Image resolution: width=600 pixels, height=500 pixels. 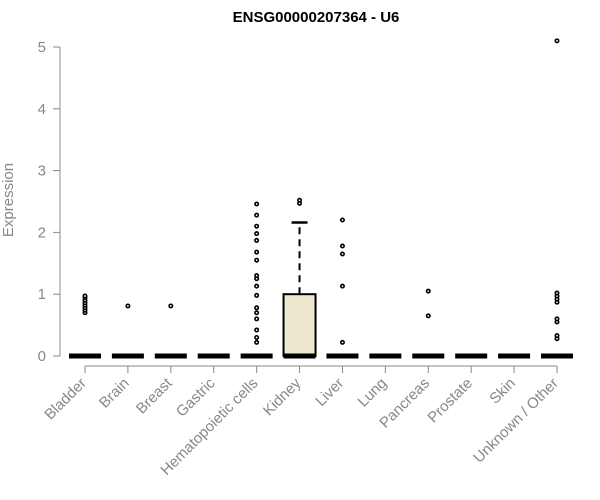 What do you see at coordinates (329, 392) in the screenshot?
I see `x-tick-label: Liver` at bounding box center [329, 392].